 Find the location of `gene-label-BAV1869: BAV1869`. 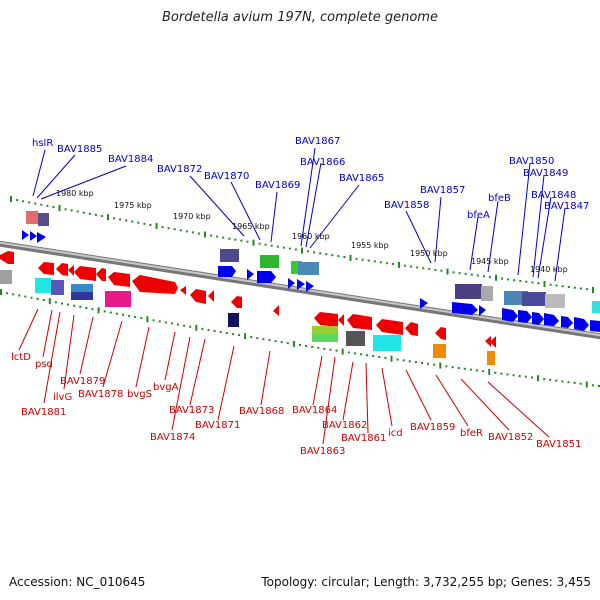

gene-label-BAV1869: BAV1869 is located at coordinates (277, 185).